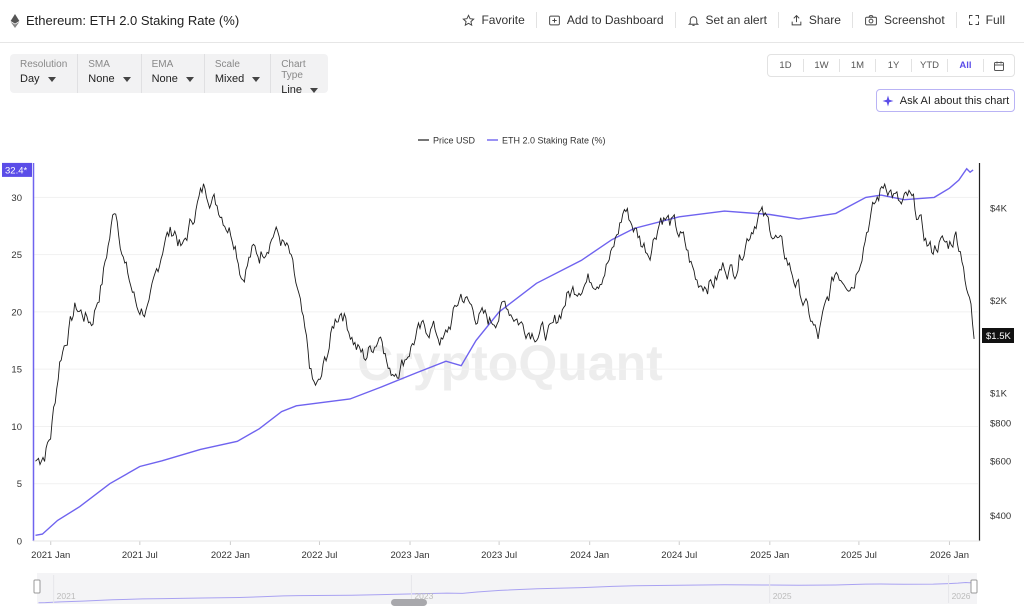 The width and height of the screenshot is (1024, 610). Describe the element at coordinates (238, 73) in the screenshot. I see `scale-select: Scale Mixed` at that location.